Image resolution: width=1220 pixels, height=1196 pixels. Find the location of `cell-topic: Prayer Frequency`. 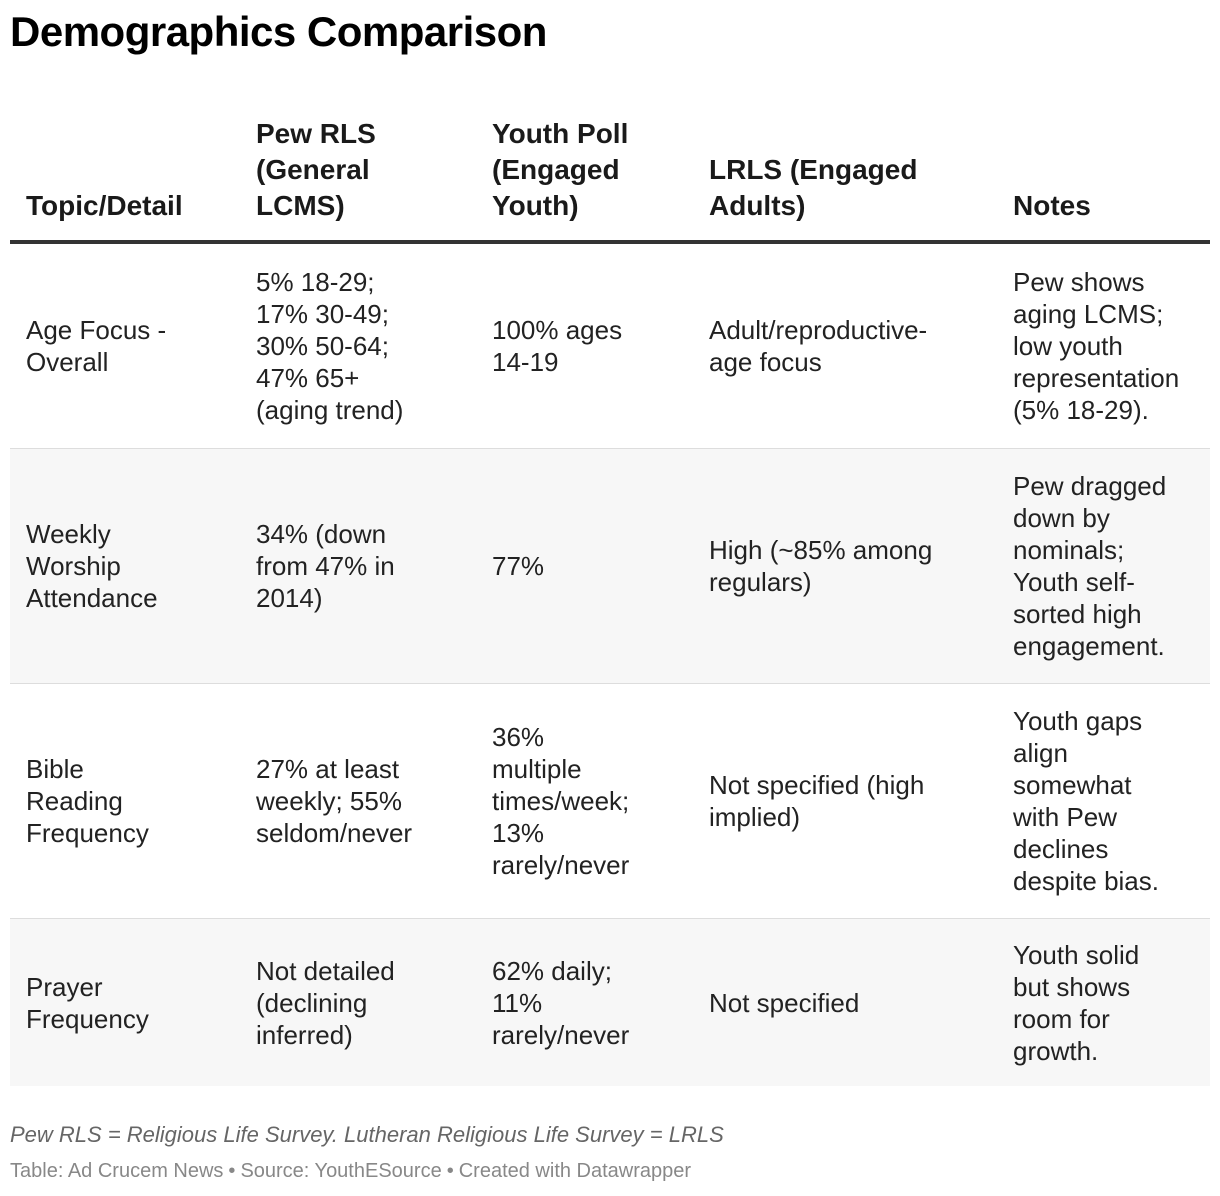

cell-topic: Prayer Frequency is located at coordinates (125, 1002).